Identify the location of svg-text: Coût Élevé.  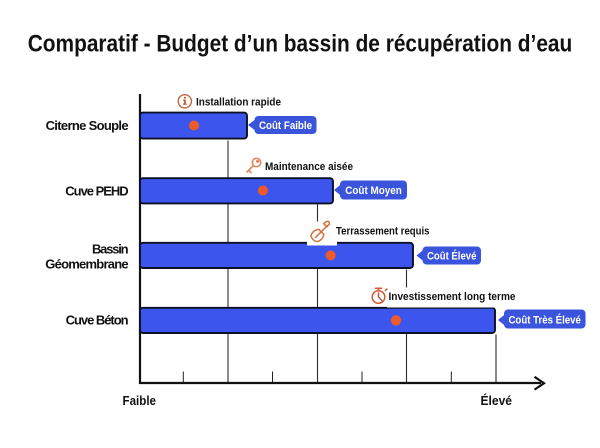
(451, 256).